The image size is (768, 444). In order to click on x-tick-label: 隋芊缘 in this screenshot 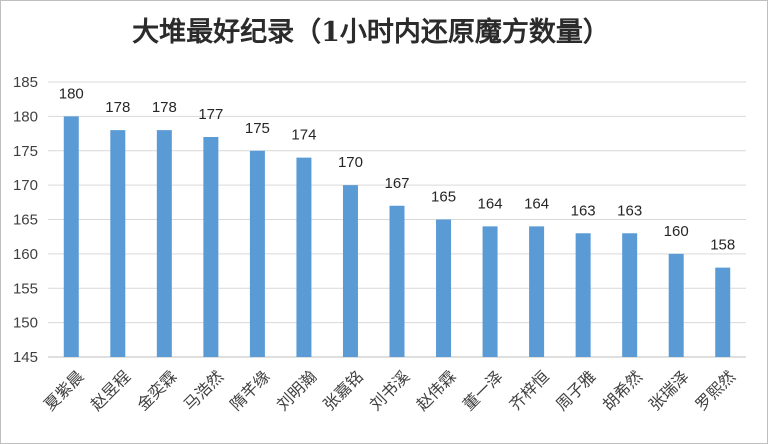, I will do `click(249, 390)`.